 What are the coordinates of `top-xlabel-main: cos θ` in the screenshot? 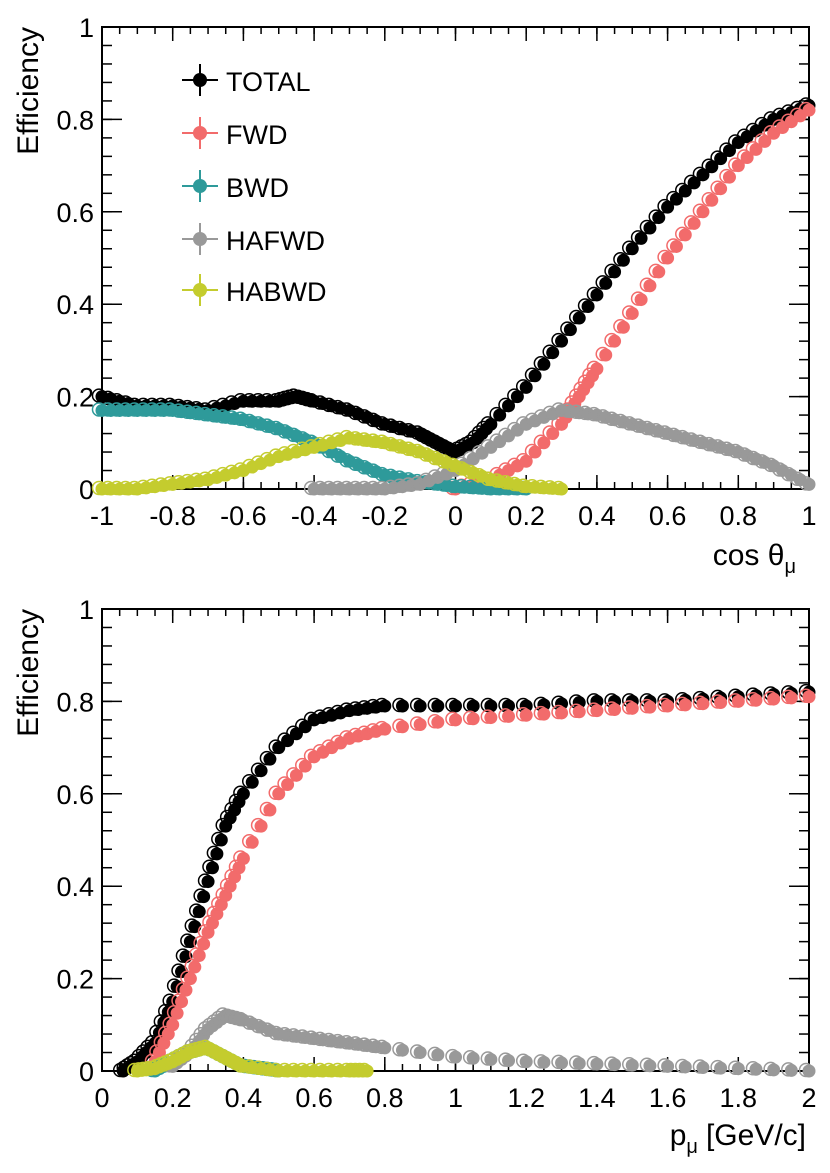 It's located at (749, 555).